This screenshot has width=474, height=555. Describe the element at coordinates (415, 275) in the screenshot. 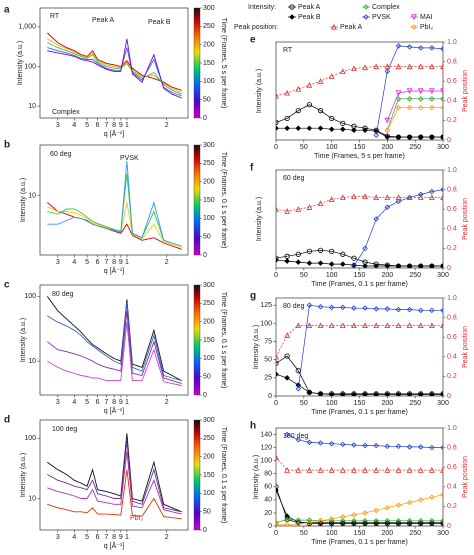

I see `x-tick-label: 250` at that location.